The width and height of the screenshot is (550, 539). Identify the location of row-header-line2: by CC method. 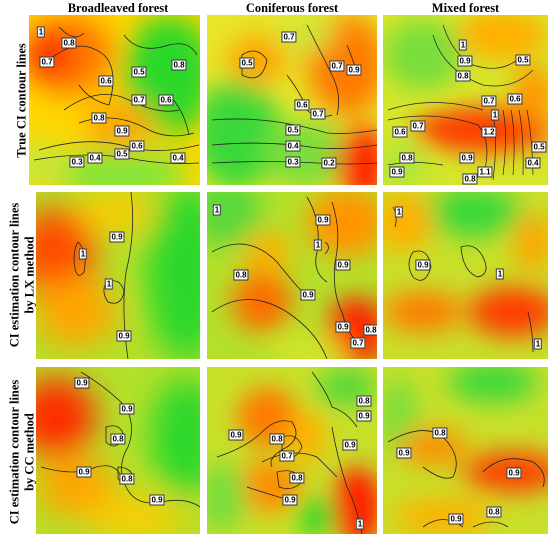
(29, 452).